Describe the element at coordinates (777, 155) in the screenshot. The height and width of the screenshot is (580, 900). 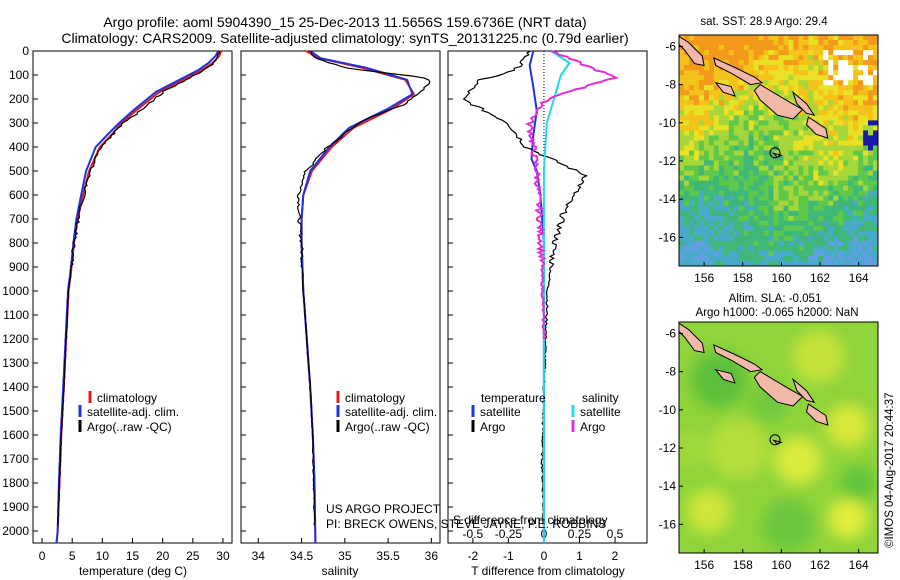
I see `sst-map-island` at that location.